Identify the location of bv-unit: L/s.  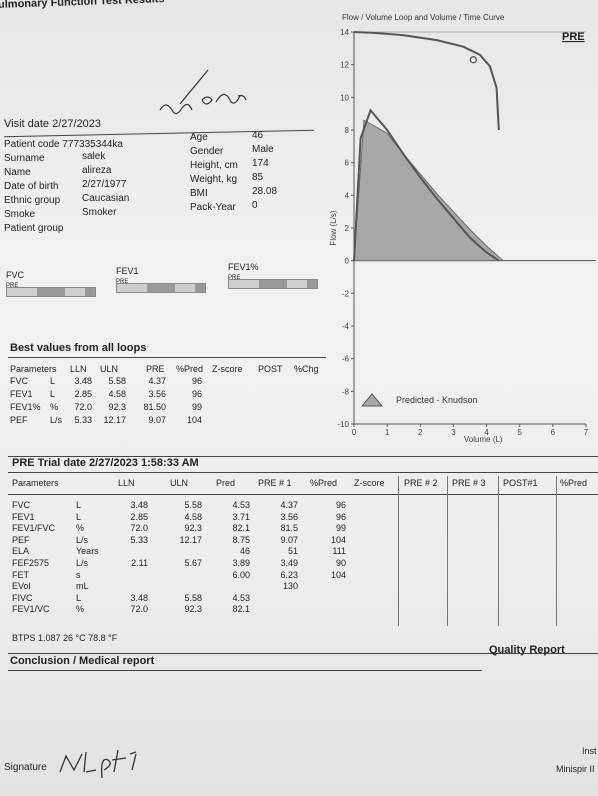
(56, 420).